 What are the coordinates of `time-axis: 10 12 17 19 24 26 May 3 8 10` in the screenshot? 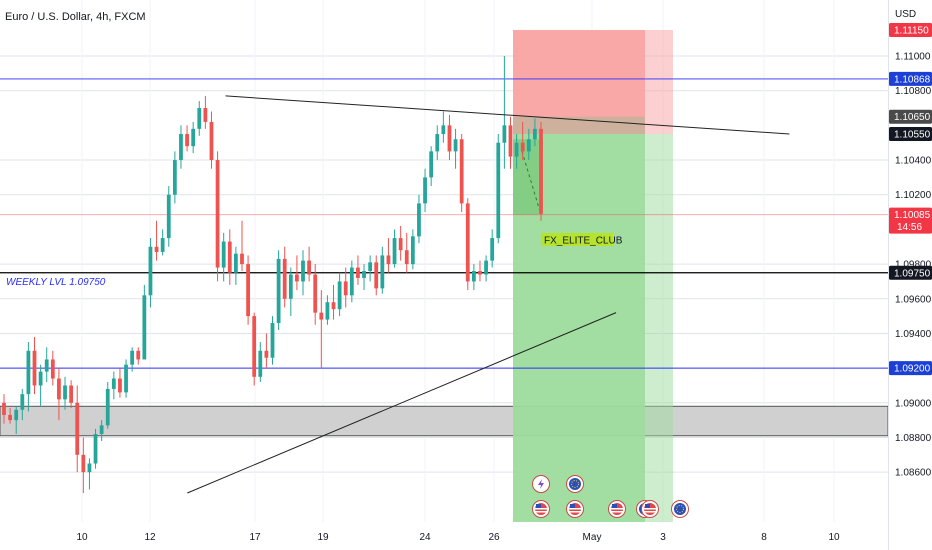 It's located at (458, 537).